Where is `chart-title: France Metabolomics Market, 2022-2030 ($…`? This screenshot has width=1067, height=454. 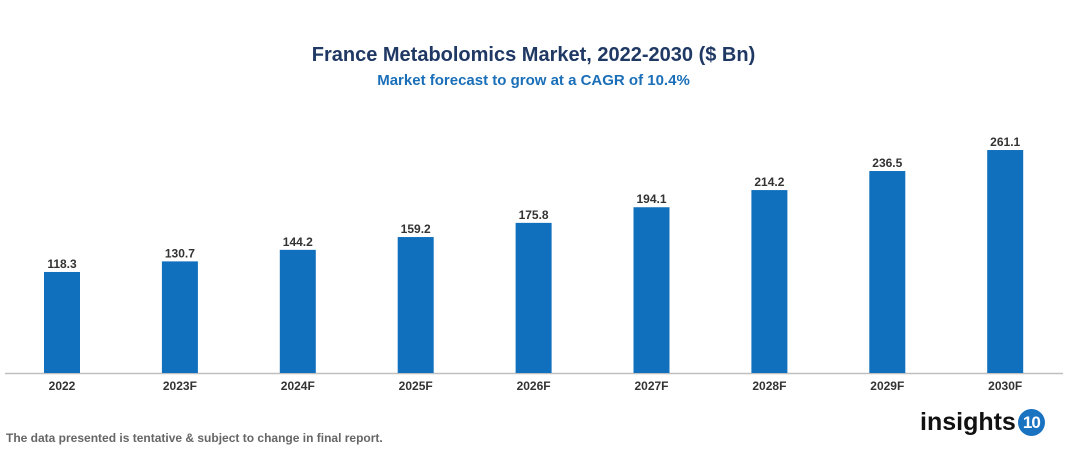 chart-title: France Metabolomics Market, 2022-2030 ($… is located at coordinates (533, 55).